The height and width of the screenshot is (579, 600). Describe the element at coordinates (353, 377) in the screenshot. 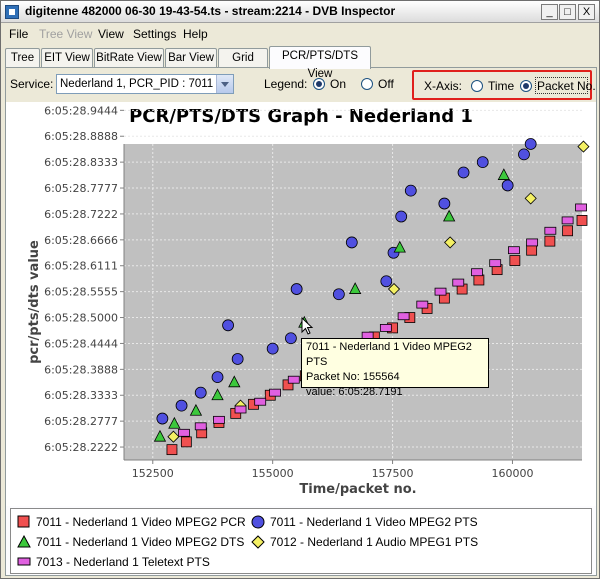

I see `tooltip-packet: Packet No: 155564` at that location.